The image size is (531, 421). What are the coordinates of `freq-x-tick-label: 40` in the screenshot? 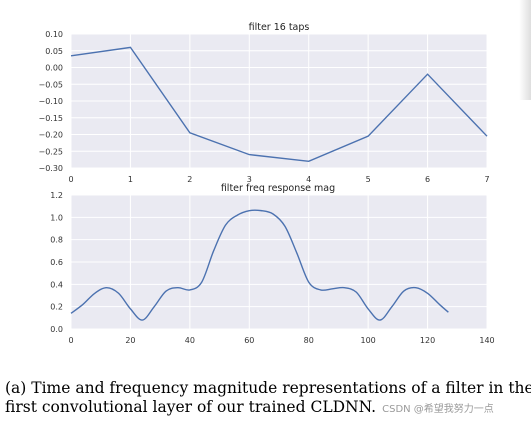 It's located at (190, 340).